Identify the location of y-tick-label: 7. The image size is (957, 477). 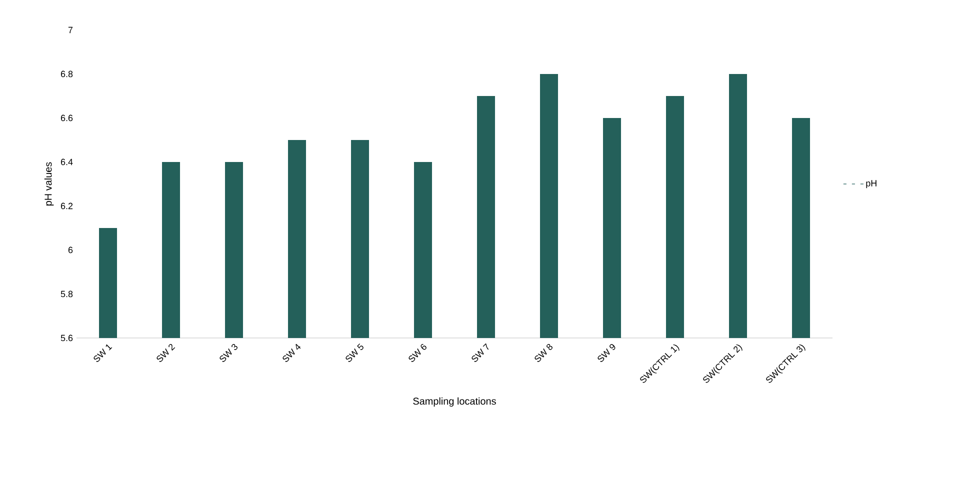
(70, 30).